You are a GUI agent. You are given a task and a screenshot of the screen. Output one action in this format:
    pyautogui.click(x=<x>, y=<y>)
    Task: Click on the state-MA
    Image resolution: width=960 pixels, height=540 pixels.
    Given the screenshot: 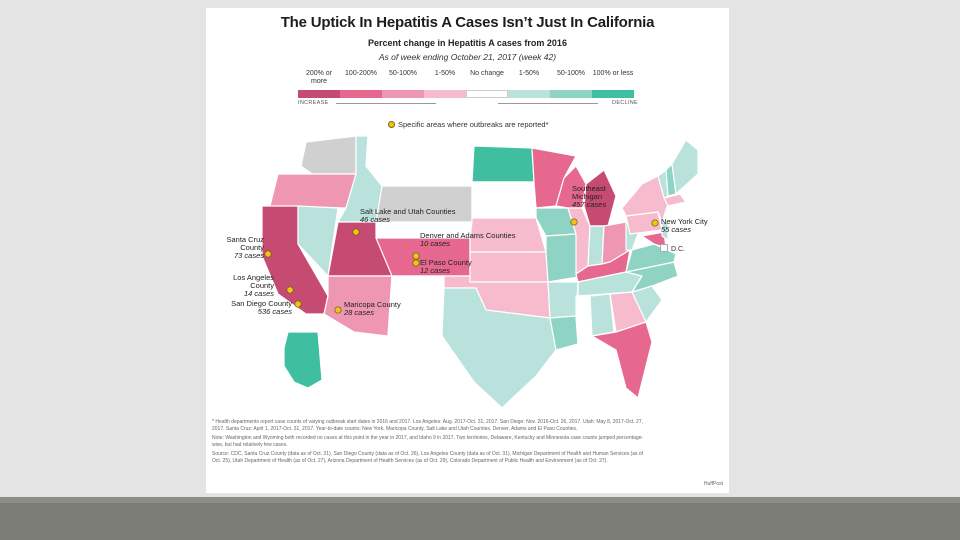 What is the action you would take?
    pyautogui.click(x=675, y=200)
    